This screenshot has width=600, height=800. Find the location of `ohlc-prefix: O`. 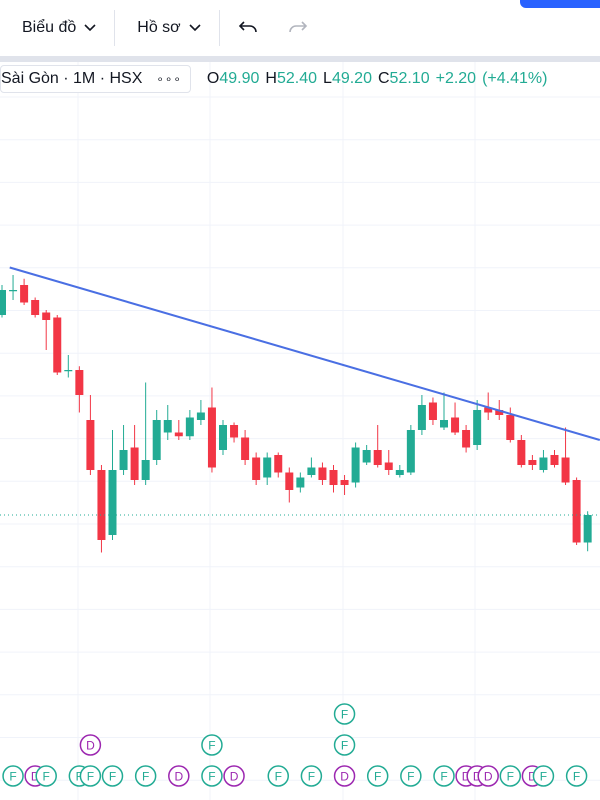

ohlc-prefix: O is located at coordinates (213, 78).